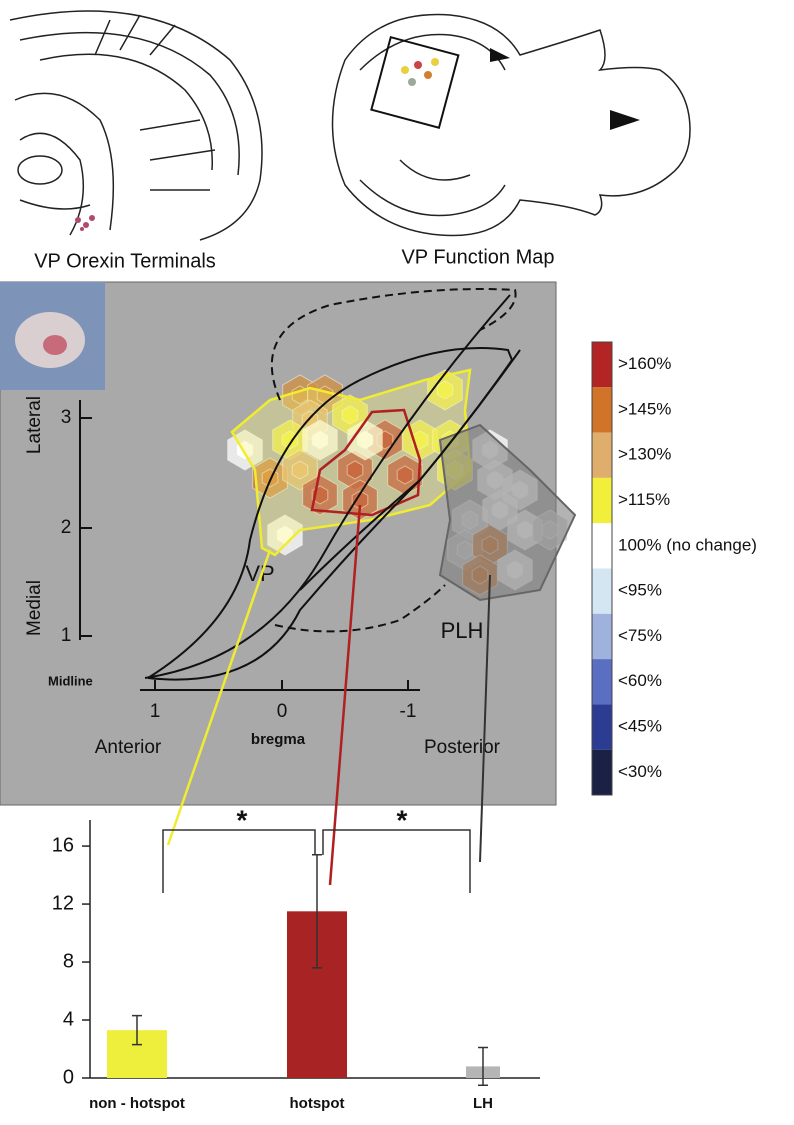  What do you see at coordinates (511, 125) in the screenshot?
I see `horizontal-brain-sketch` at bounding box center [511, 125].